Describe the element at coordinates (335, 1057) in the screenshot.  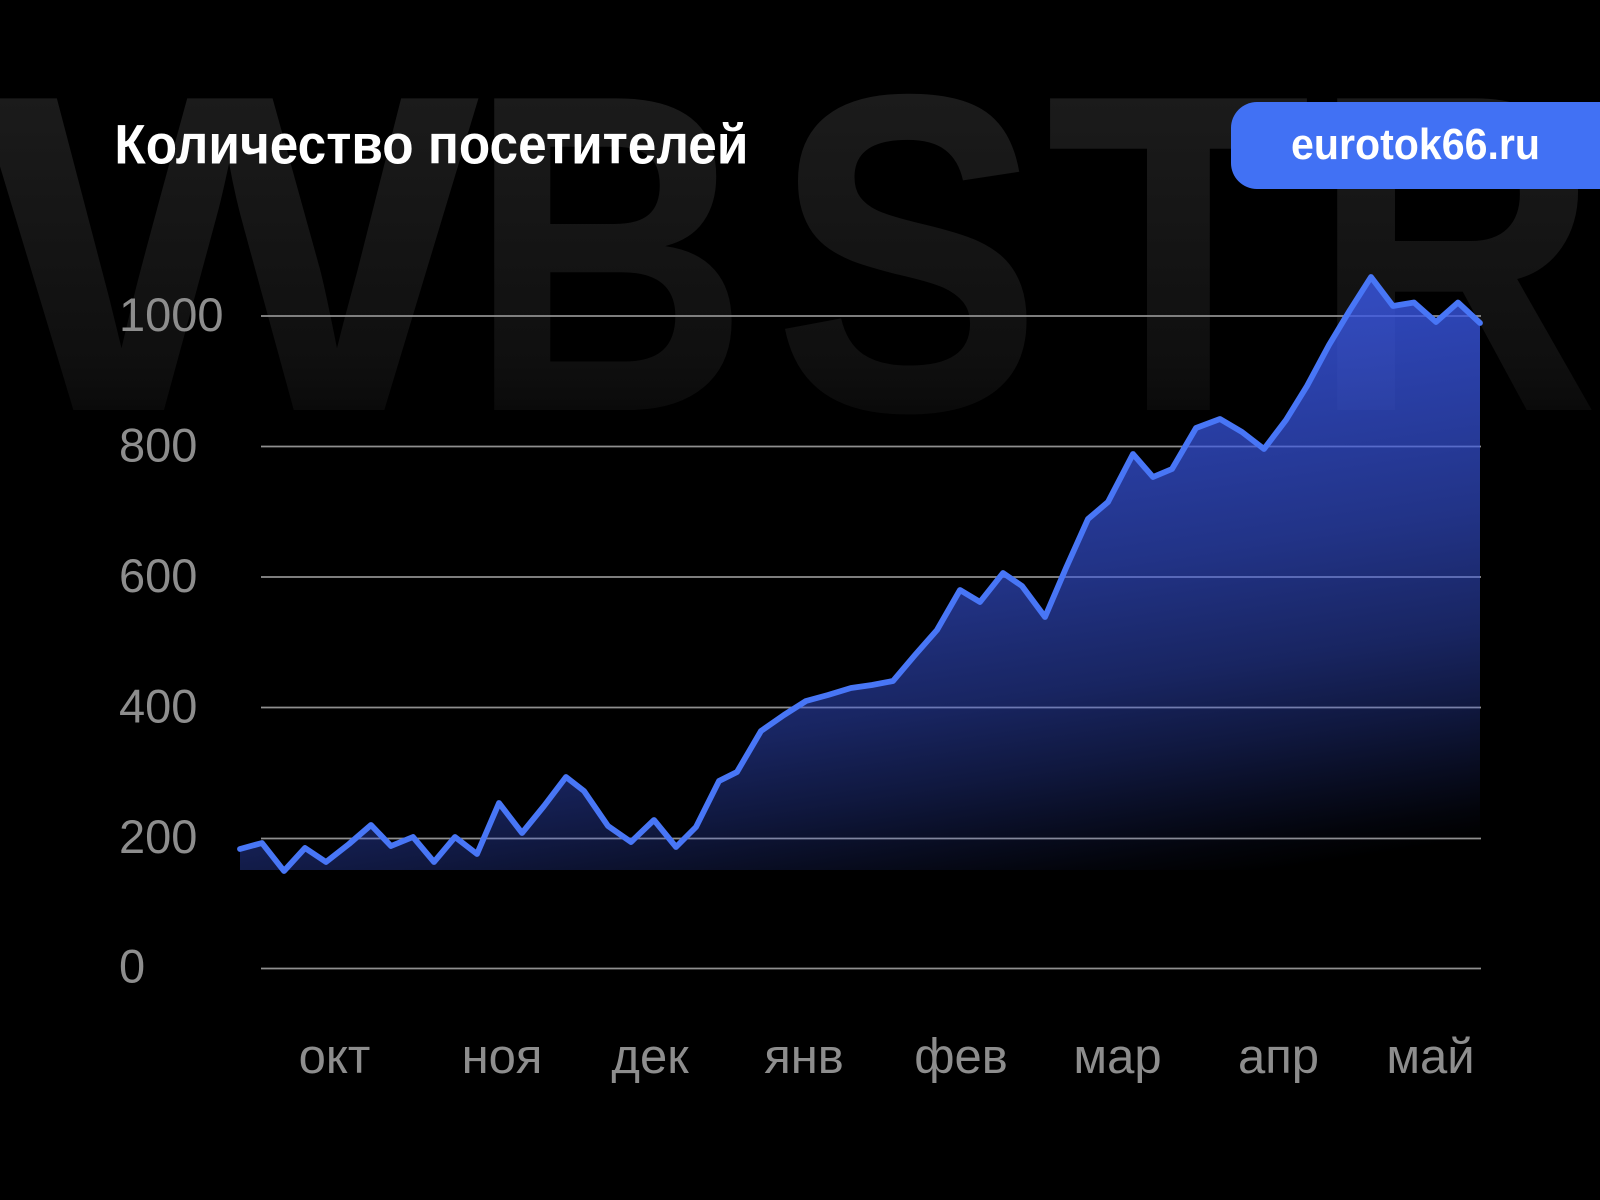
I see `svg-text: окт` at that location.